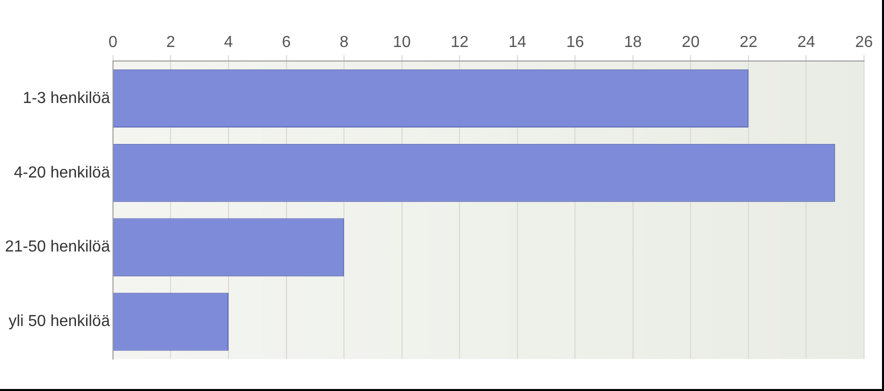 The width and height of the screenshot is (884, 391). I want to click on x-tick-label: 22, so click(749, 43).